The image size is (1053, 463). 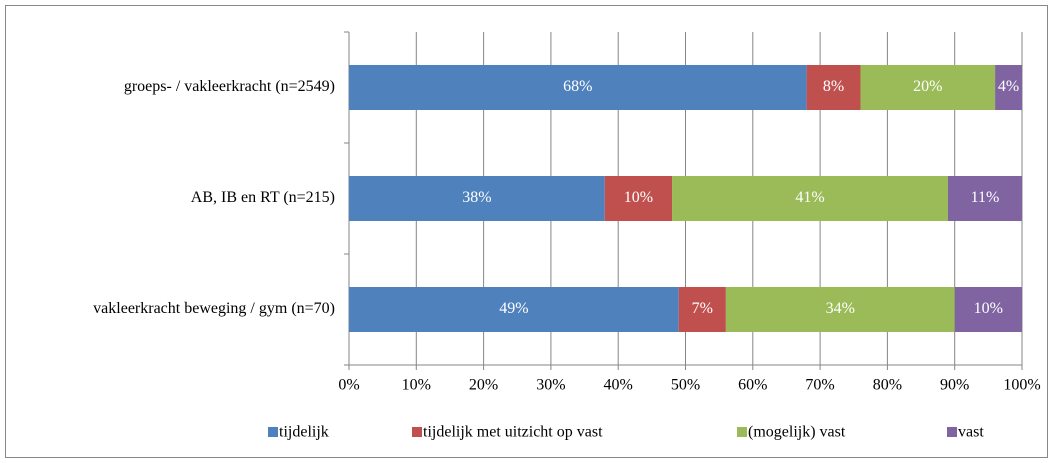 I want to click on x-tick-label: 70%, so click(x=819, y=385).